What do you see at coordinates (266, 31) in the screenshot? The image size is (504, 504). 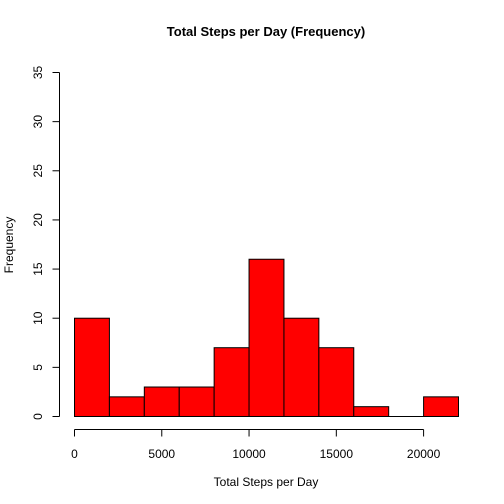 I see `chart-title: Total Steps per Day (Frequency)` at bounding box center [266, 31].